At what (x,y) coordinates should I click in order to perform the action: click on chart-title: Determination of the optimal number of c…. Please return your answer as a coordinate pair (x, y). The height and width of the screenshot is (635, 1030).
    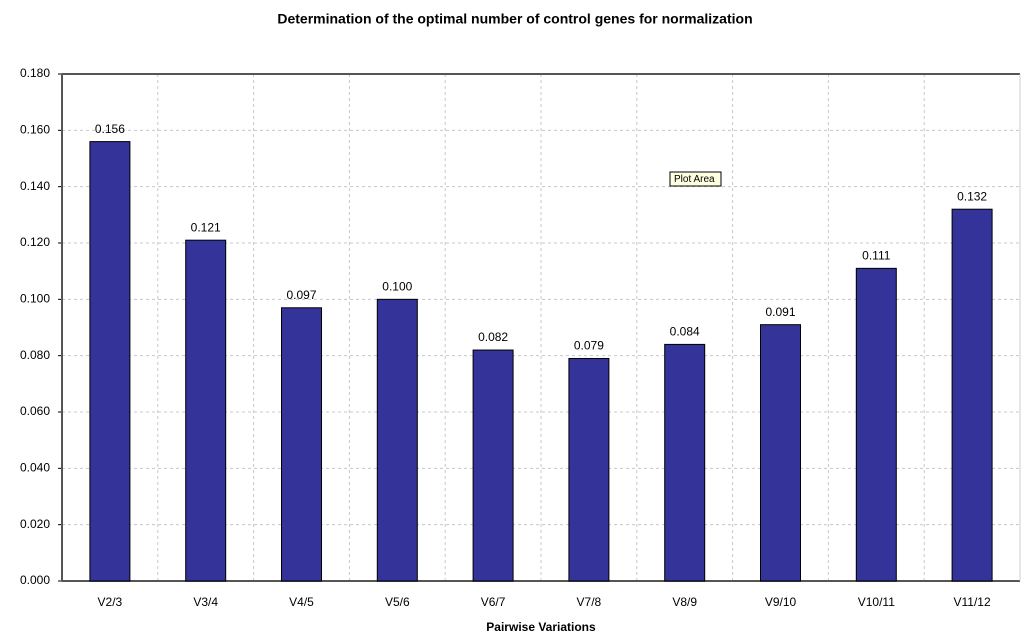
    Looking at the image, I should click on (514, 19).